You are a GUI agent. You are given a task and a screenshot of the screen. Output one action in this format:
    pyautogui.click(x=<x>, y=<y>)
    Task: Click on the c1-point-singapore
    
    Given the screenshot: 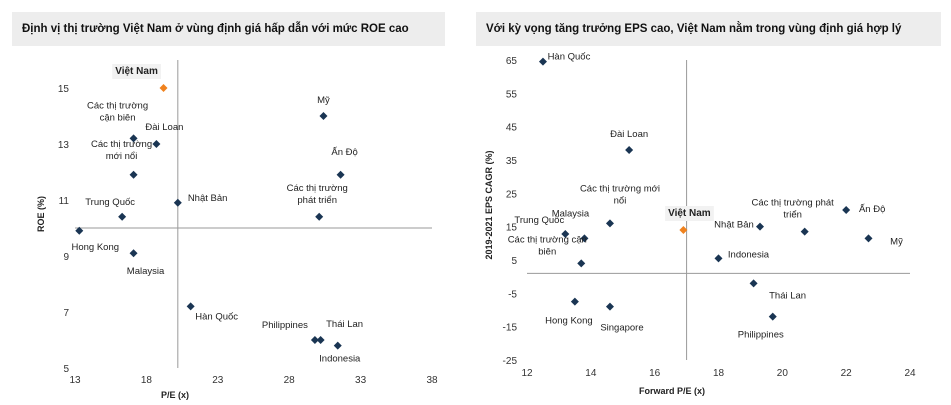 What is the action you would take?
    pyautogui.click(x=609, y=306)
    